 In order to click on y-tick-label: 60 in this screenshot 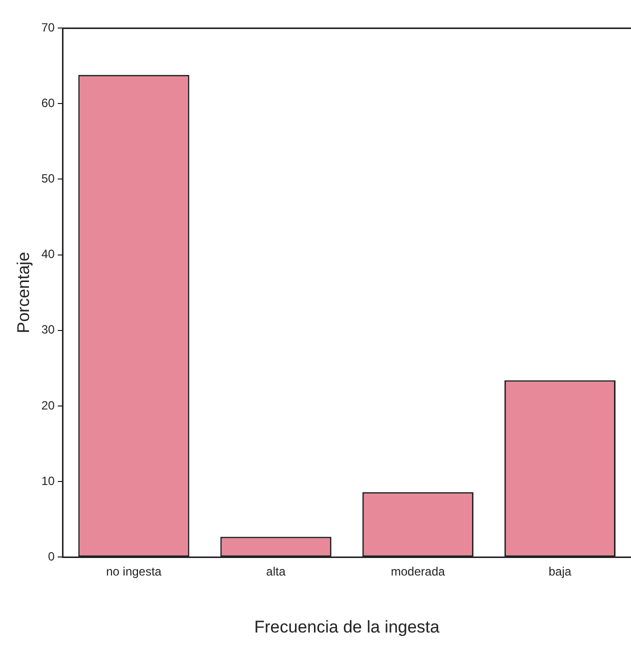, I will do `click(48, 103)`.